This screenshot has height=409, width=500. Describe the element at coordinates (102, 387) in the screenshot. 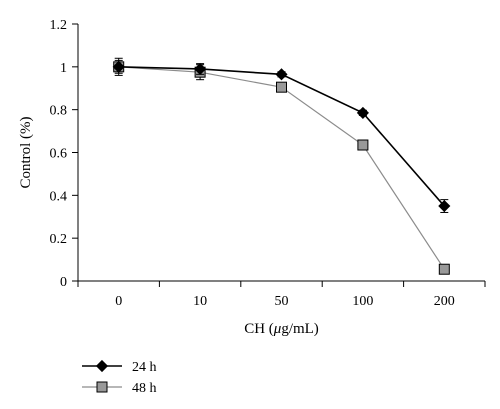

I see `legend-marker-square` at that location.